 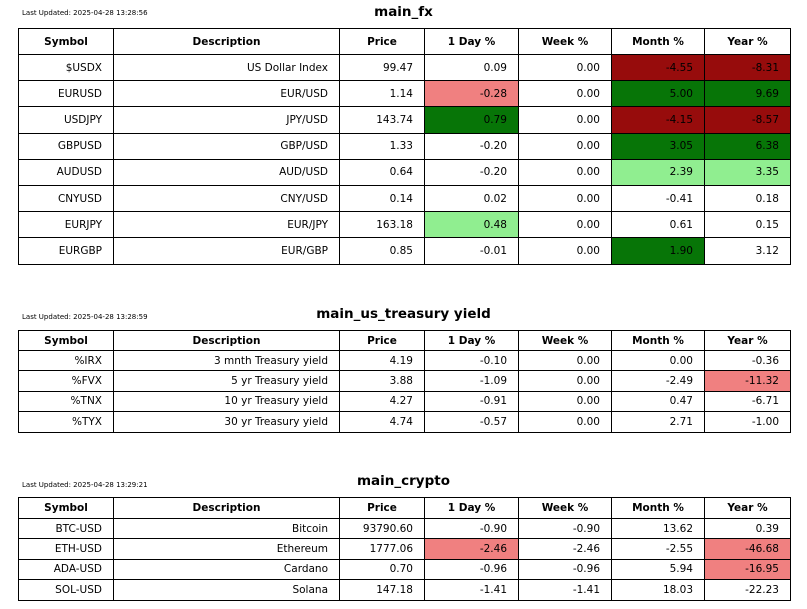 I want to click on table-cell: US Dollar Index, so click(x=226, y=67).